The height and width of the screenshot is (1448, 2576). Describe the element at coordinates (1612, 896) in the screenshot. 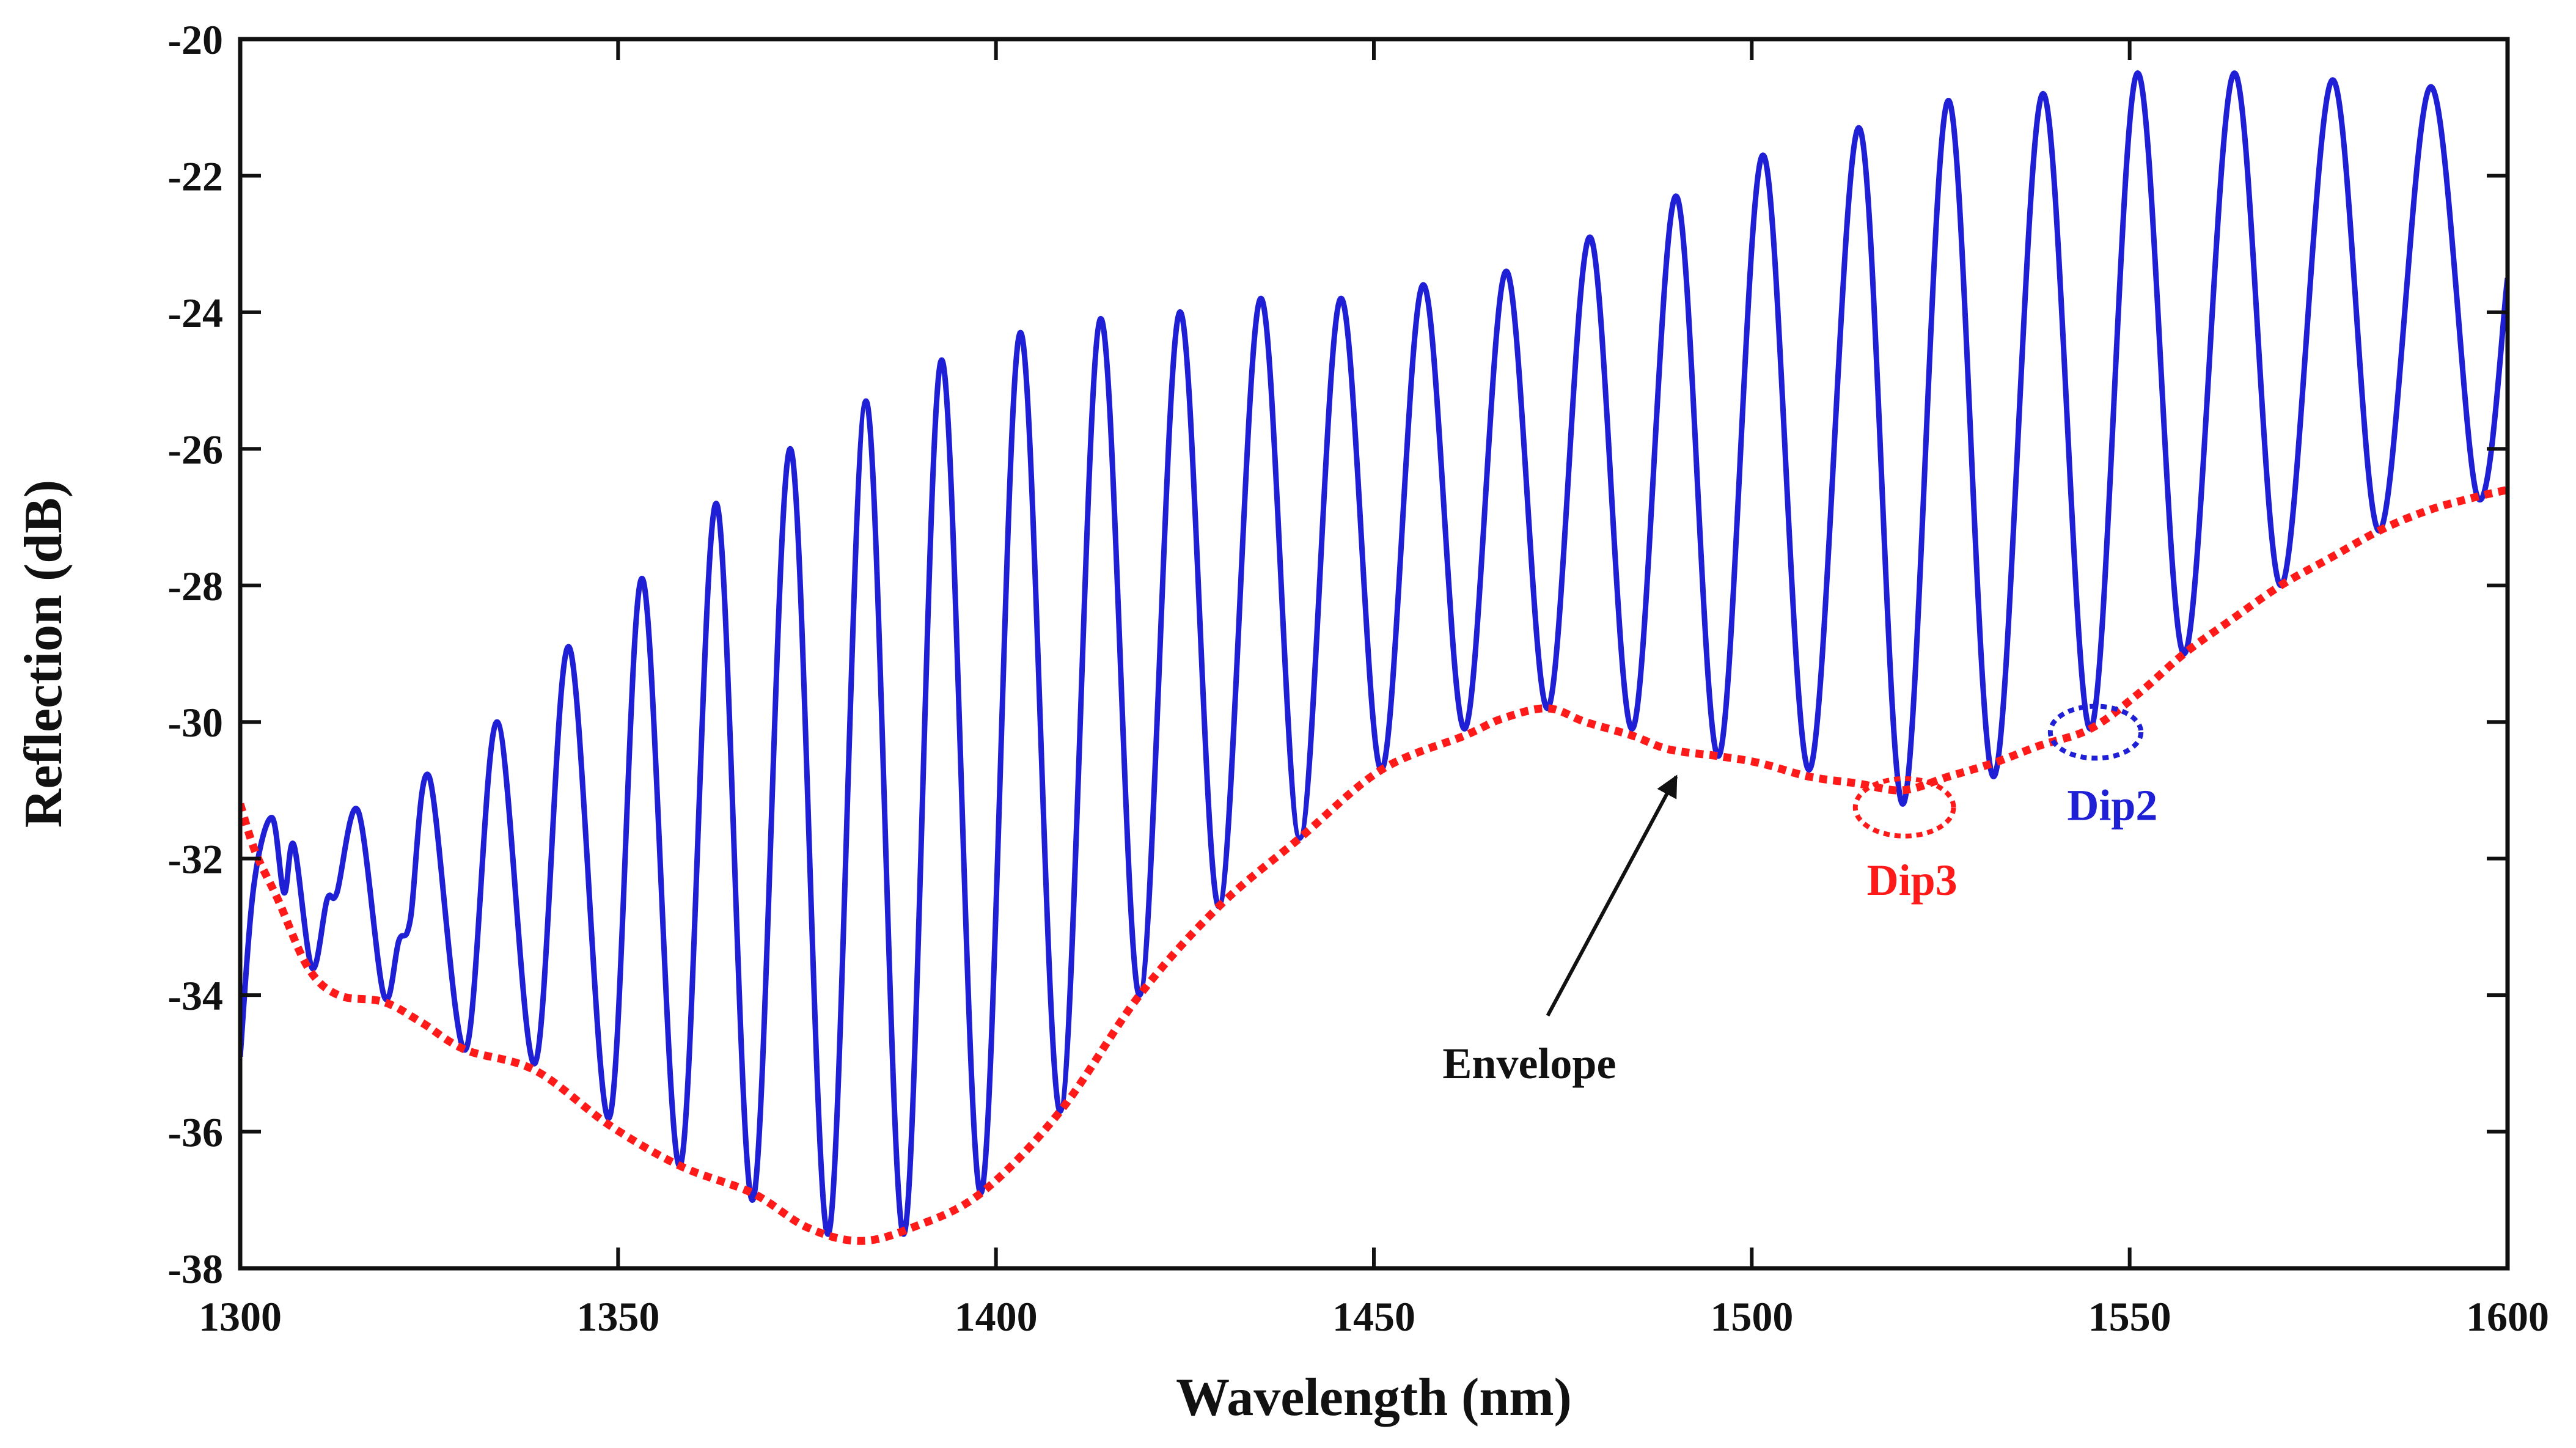

I see `envelope-arrow` at that location.